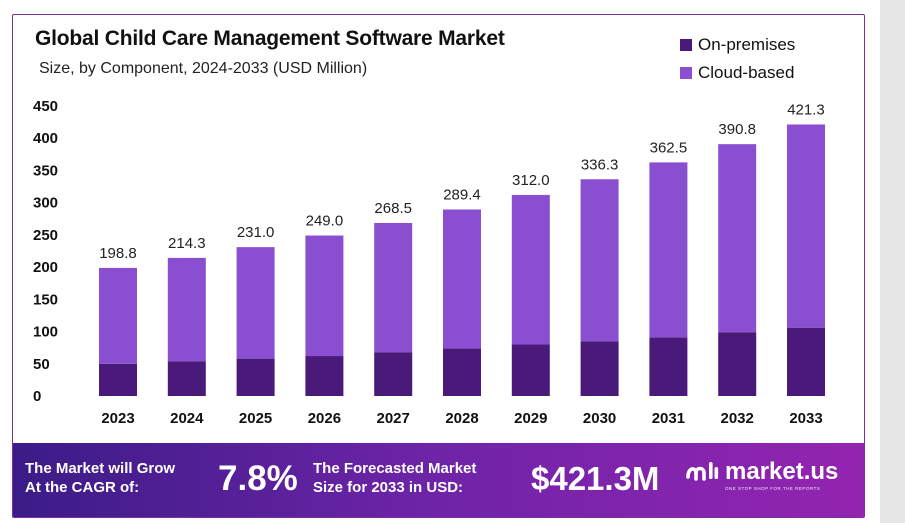 The image size is (905, 523). What do you see at coordinates (256, 232) in the screenshot?
I see `bar-total-label: 231.0` at bounding box center [256, 232].